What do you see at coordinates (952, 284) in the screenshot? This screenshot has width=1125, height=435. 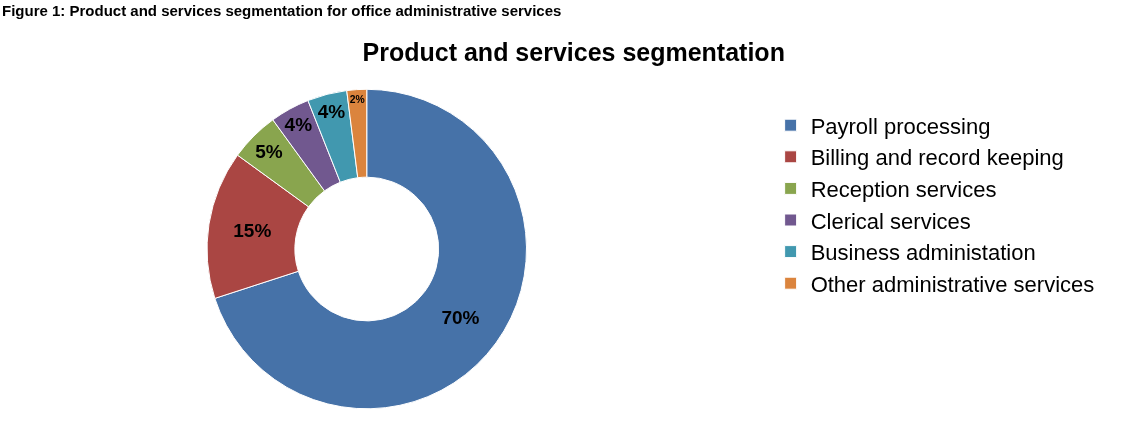 I see `legend-label: Other administrative services` at bounding box center [952, 284].